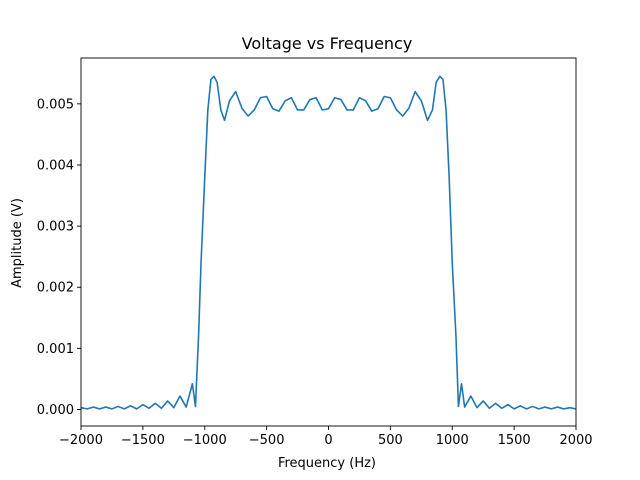 Image resolution: width=640 pixels, height=480 pixels. I want to click on x-axis-label: Frequency (Hz), so click(327, 463).